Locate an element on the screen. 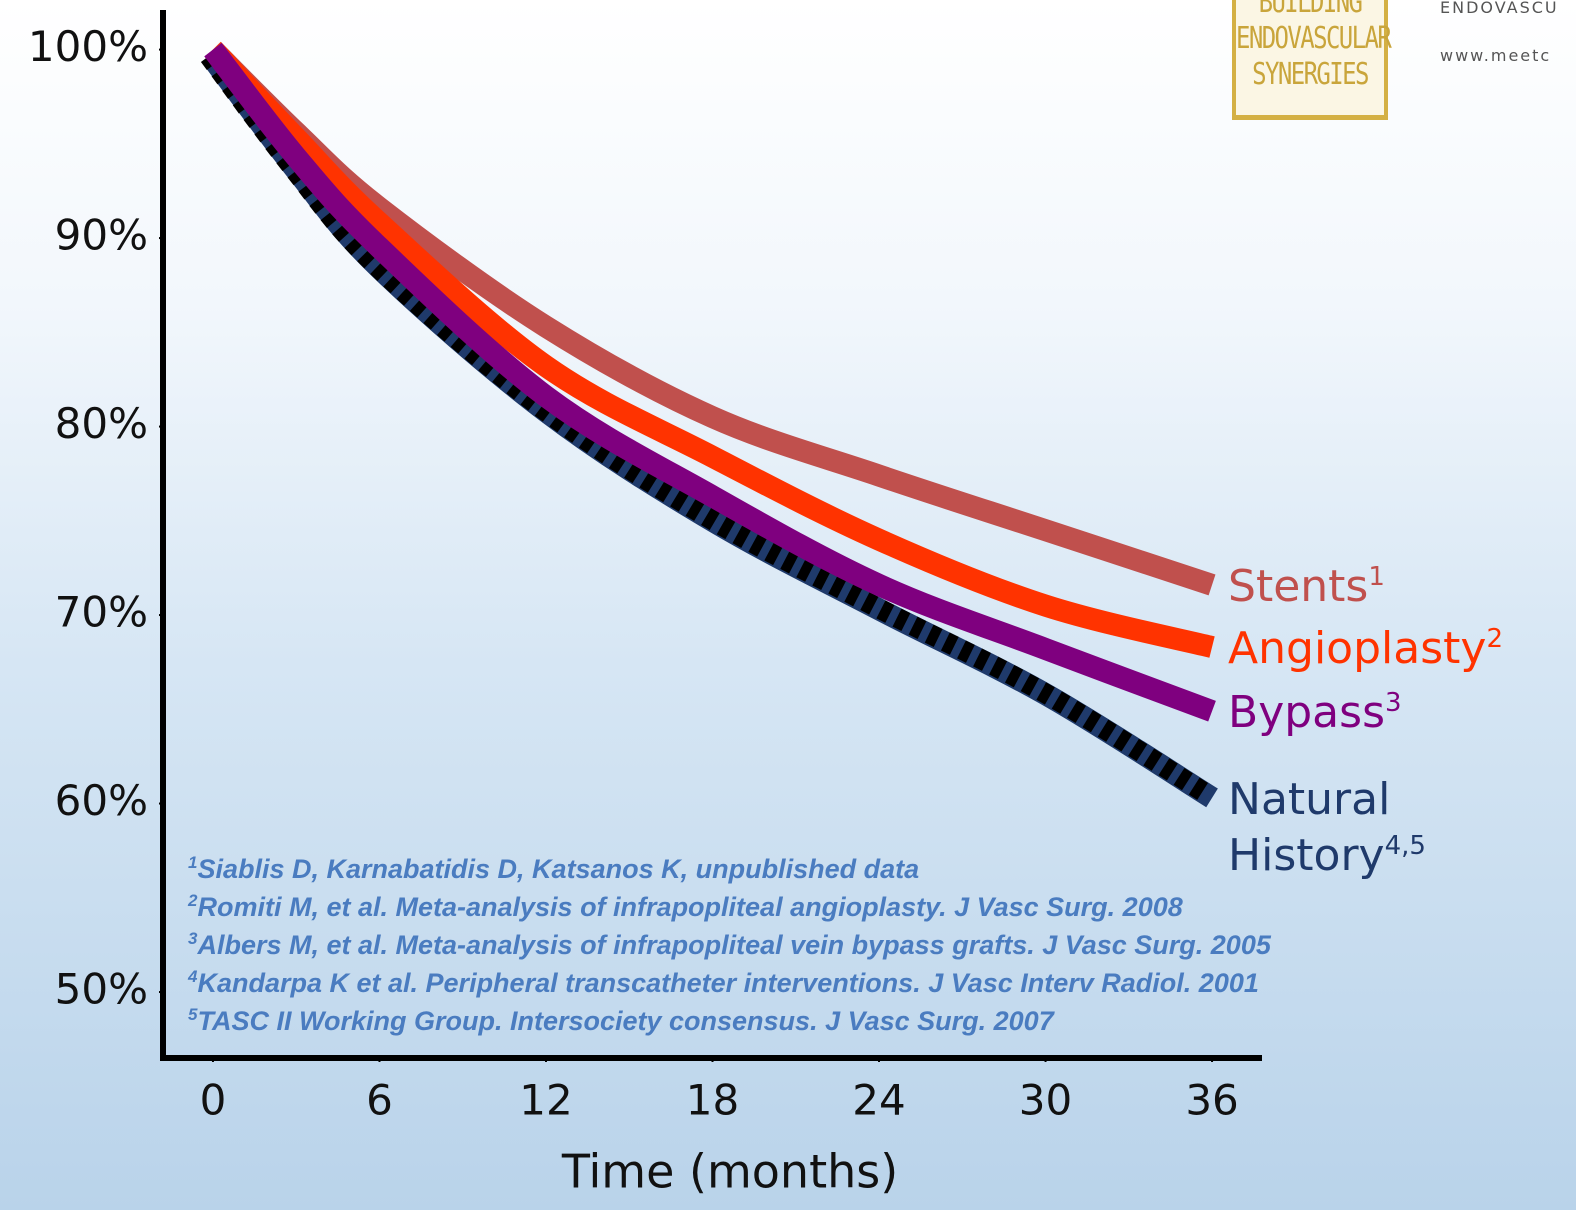  logo-side-text: www.meetc is located at coordinates (1496, 55).